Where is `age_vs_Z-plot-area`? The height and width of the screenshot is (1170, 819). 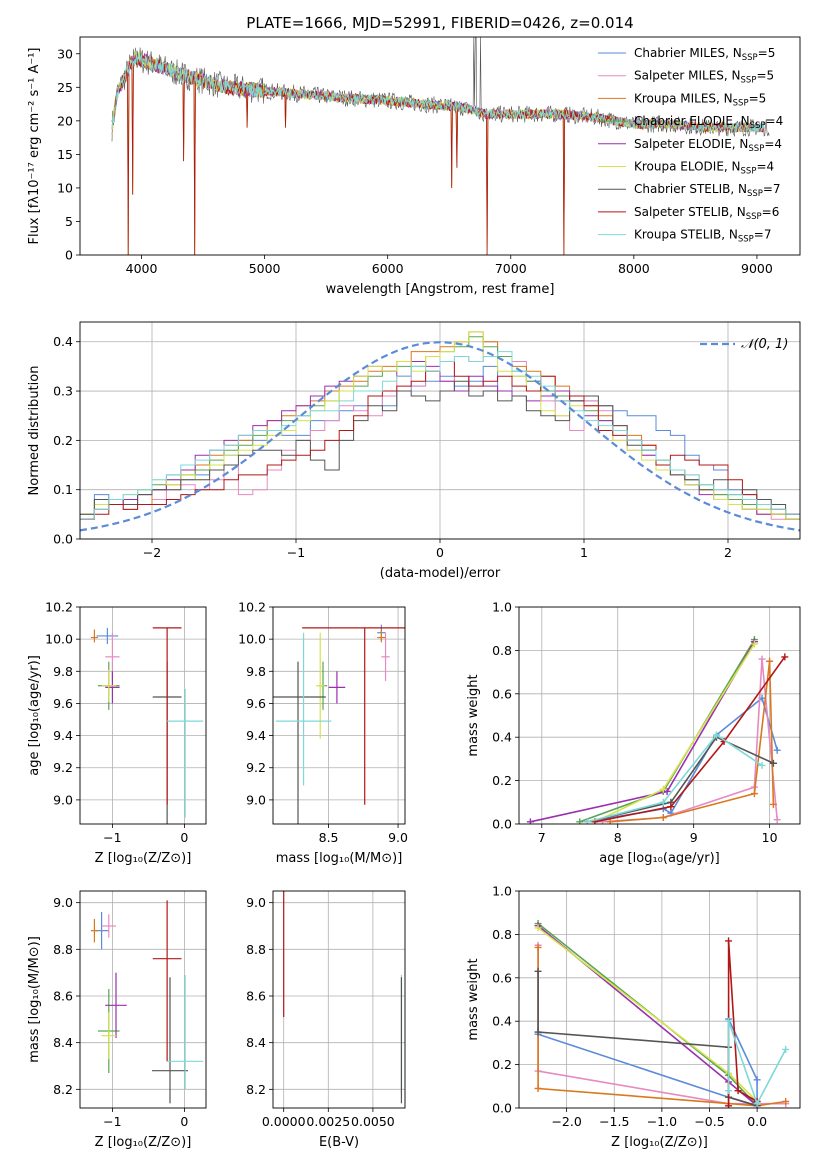
age_vs_Z-plot-area is located at coordinates (143, 715).